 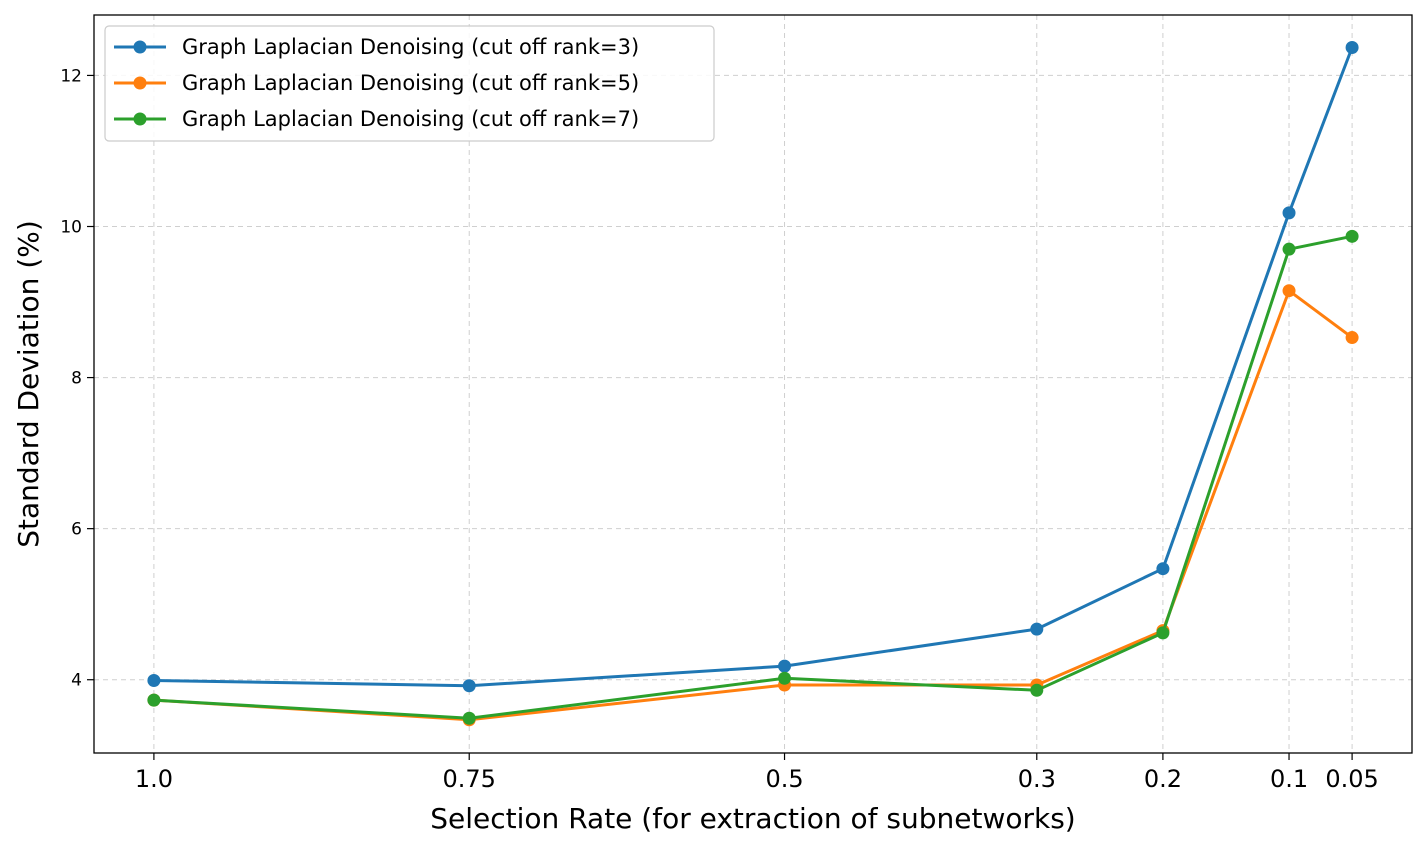 What do you see at coordinates (71, 228) in the screenshot?
I see `y-tick-label: 10` at bounding box center [71, 228].